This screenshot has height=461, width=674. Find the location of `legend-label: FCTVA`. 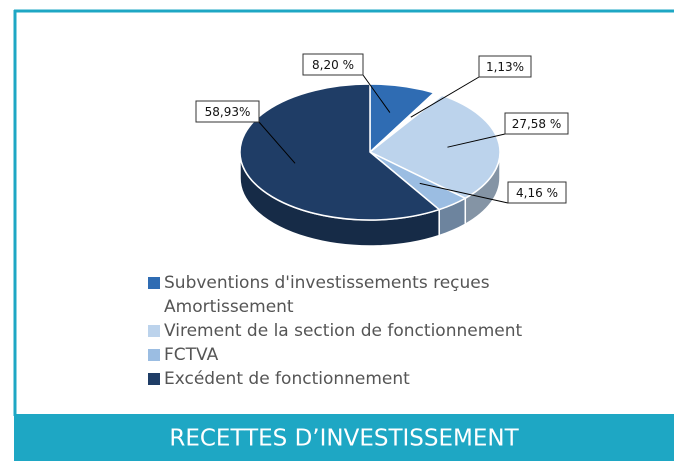

legend-label: FCTVA is located at coordinates (191, 355).